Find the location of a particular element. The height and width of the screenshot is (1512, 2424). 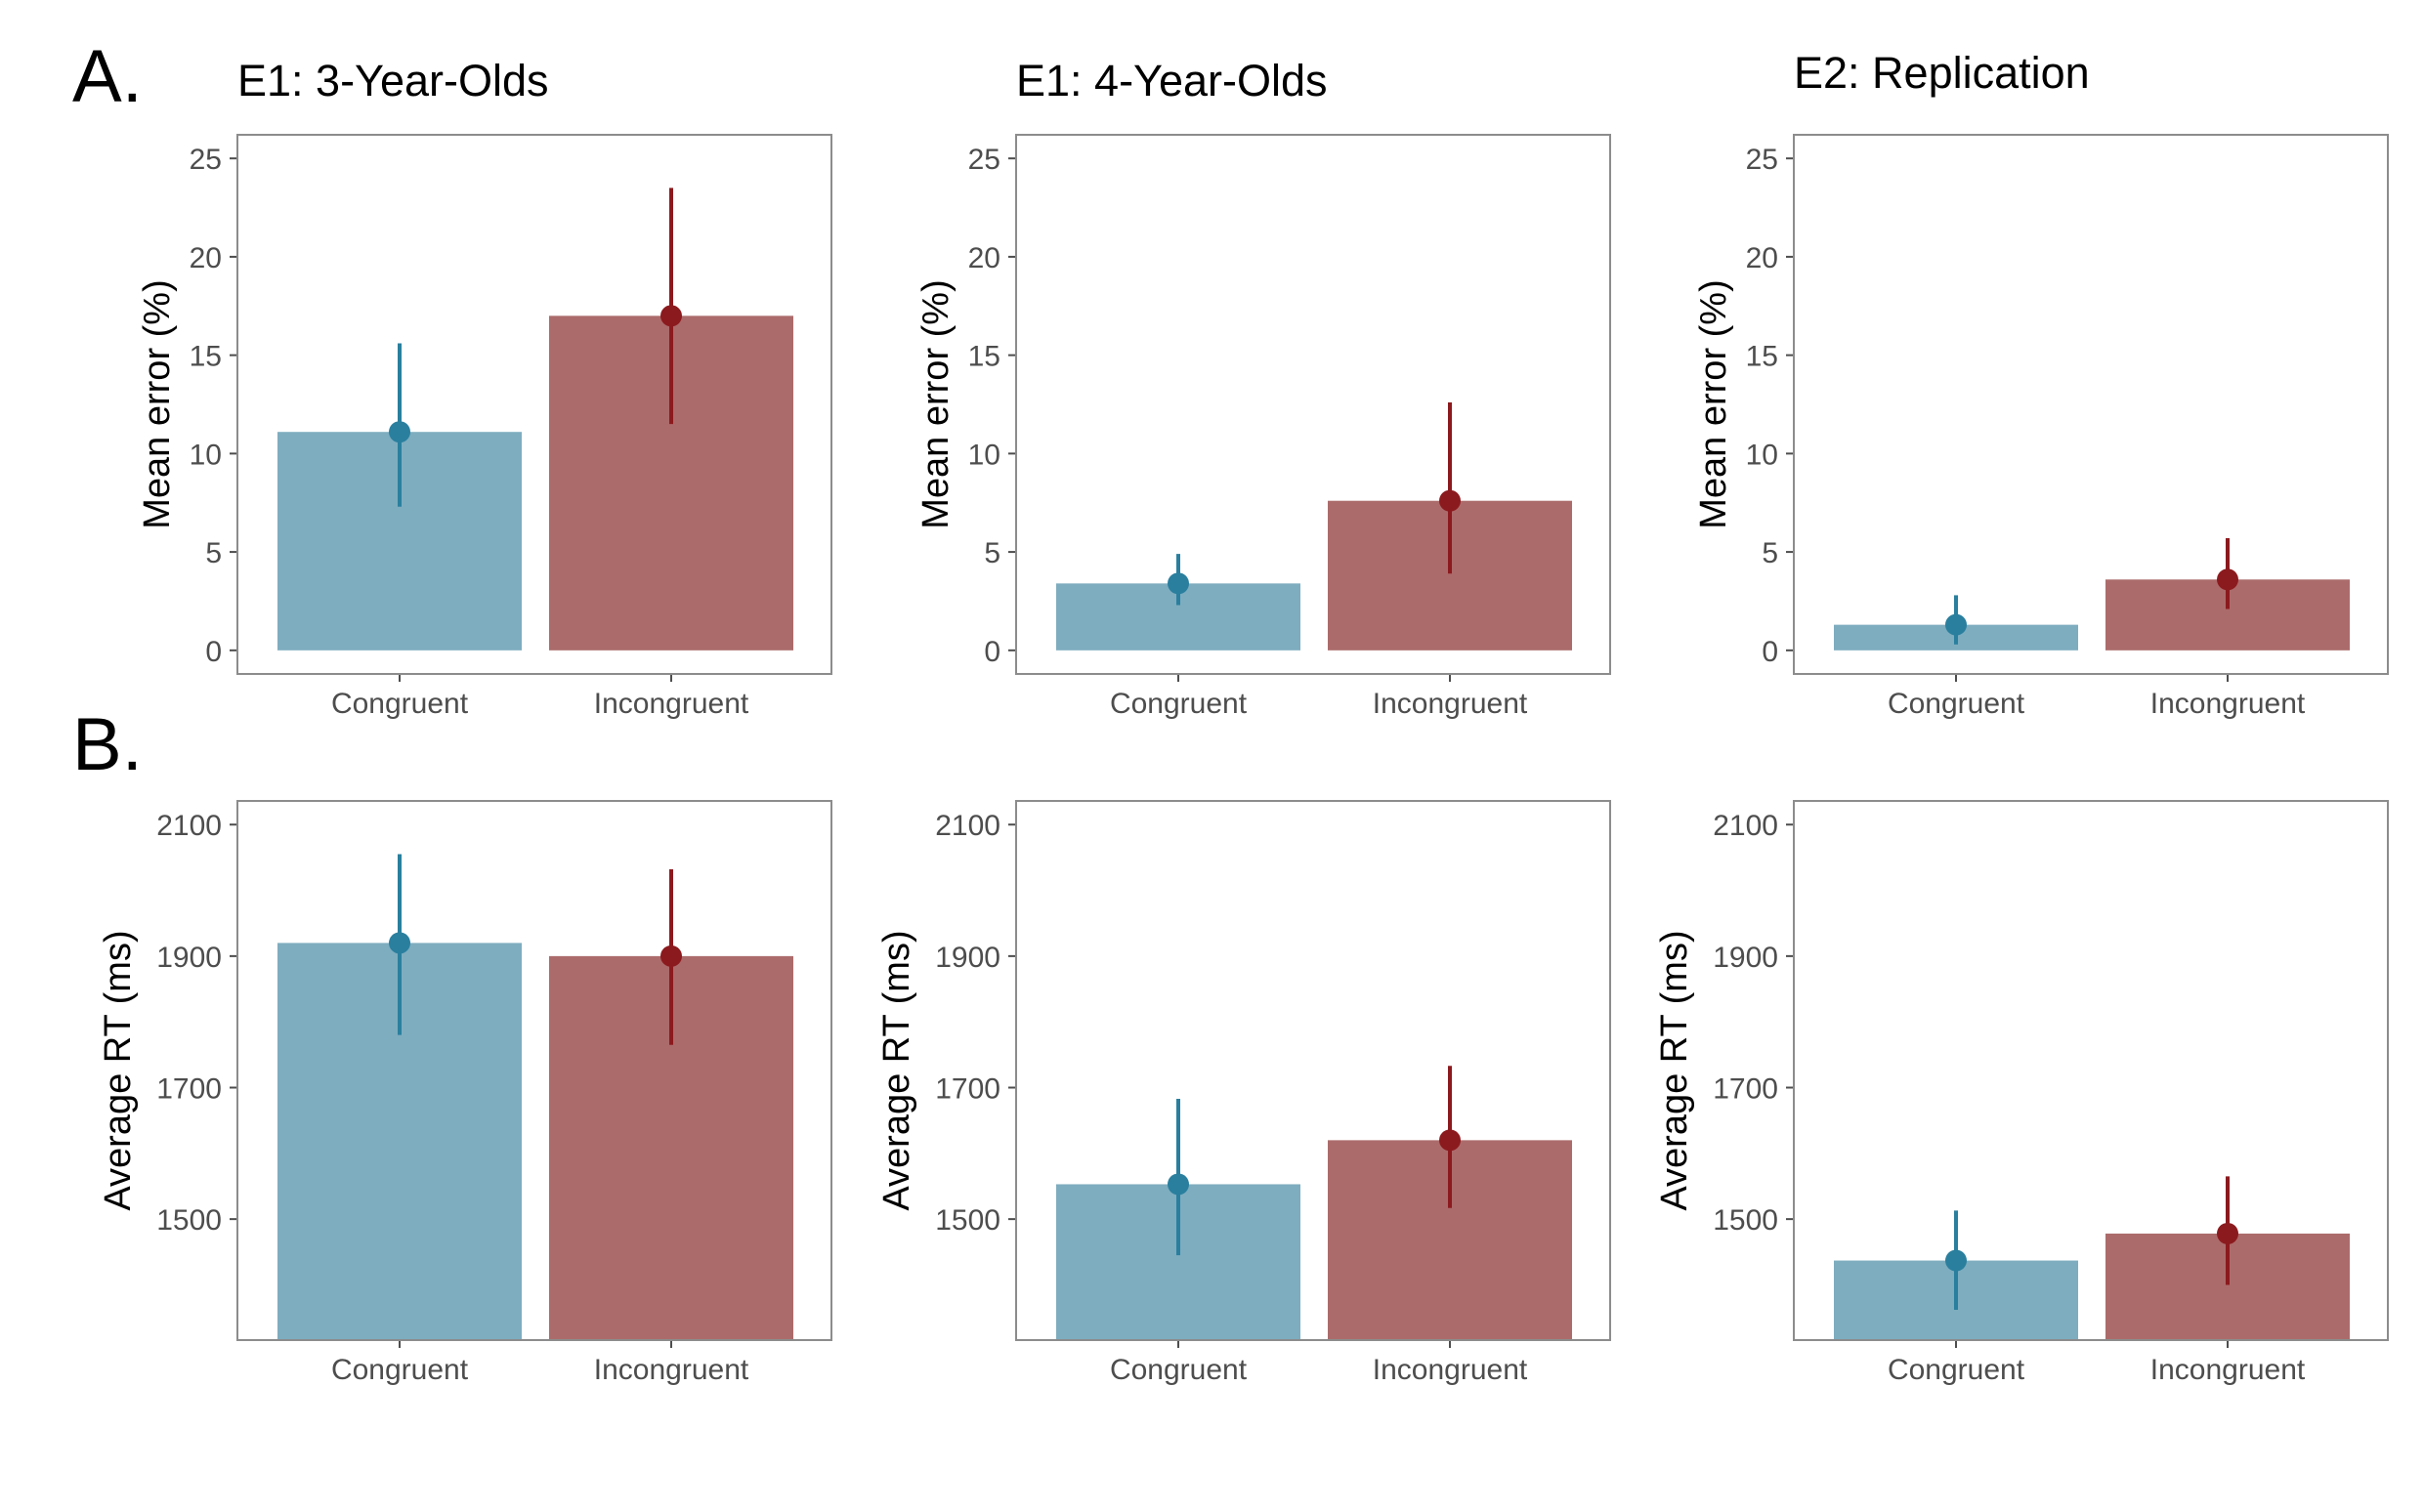

chart-title: E2: Replication is located at coordinates (1942, 73).